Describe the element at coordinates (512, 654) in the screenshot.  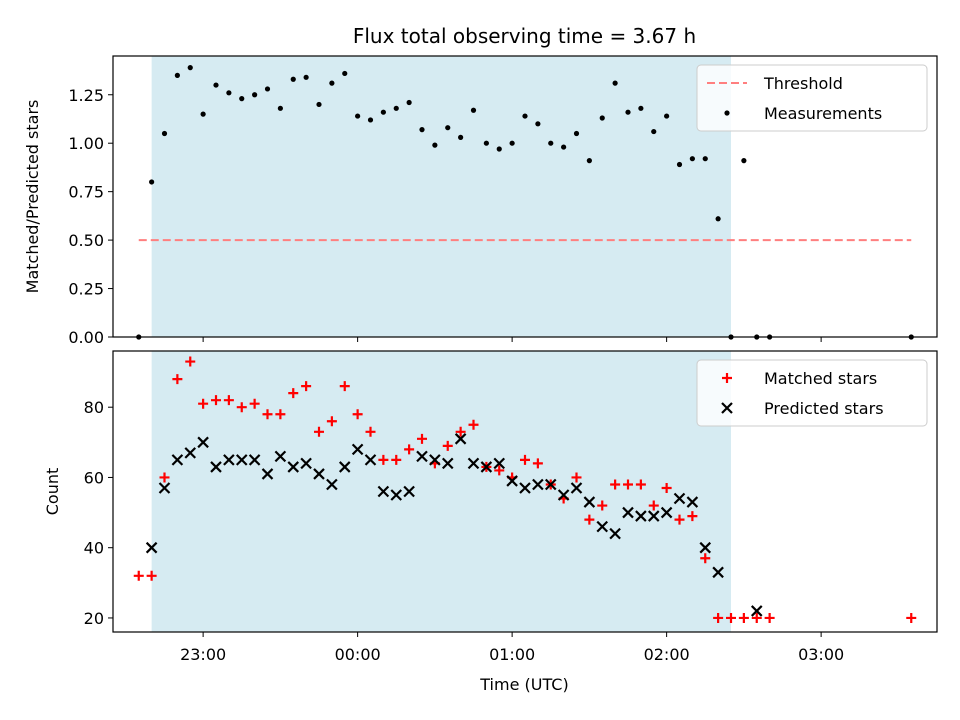
I see `x-tick-label: 01:00` at that location.